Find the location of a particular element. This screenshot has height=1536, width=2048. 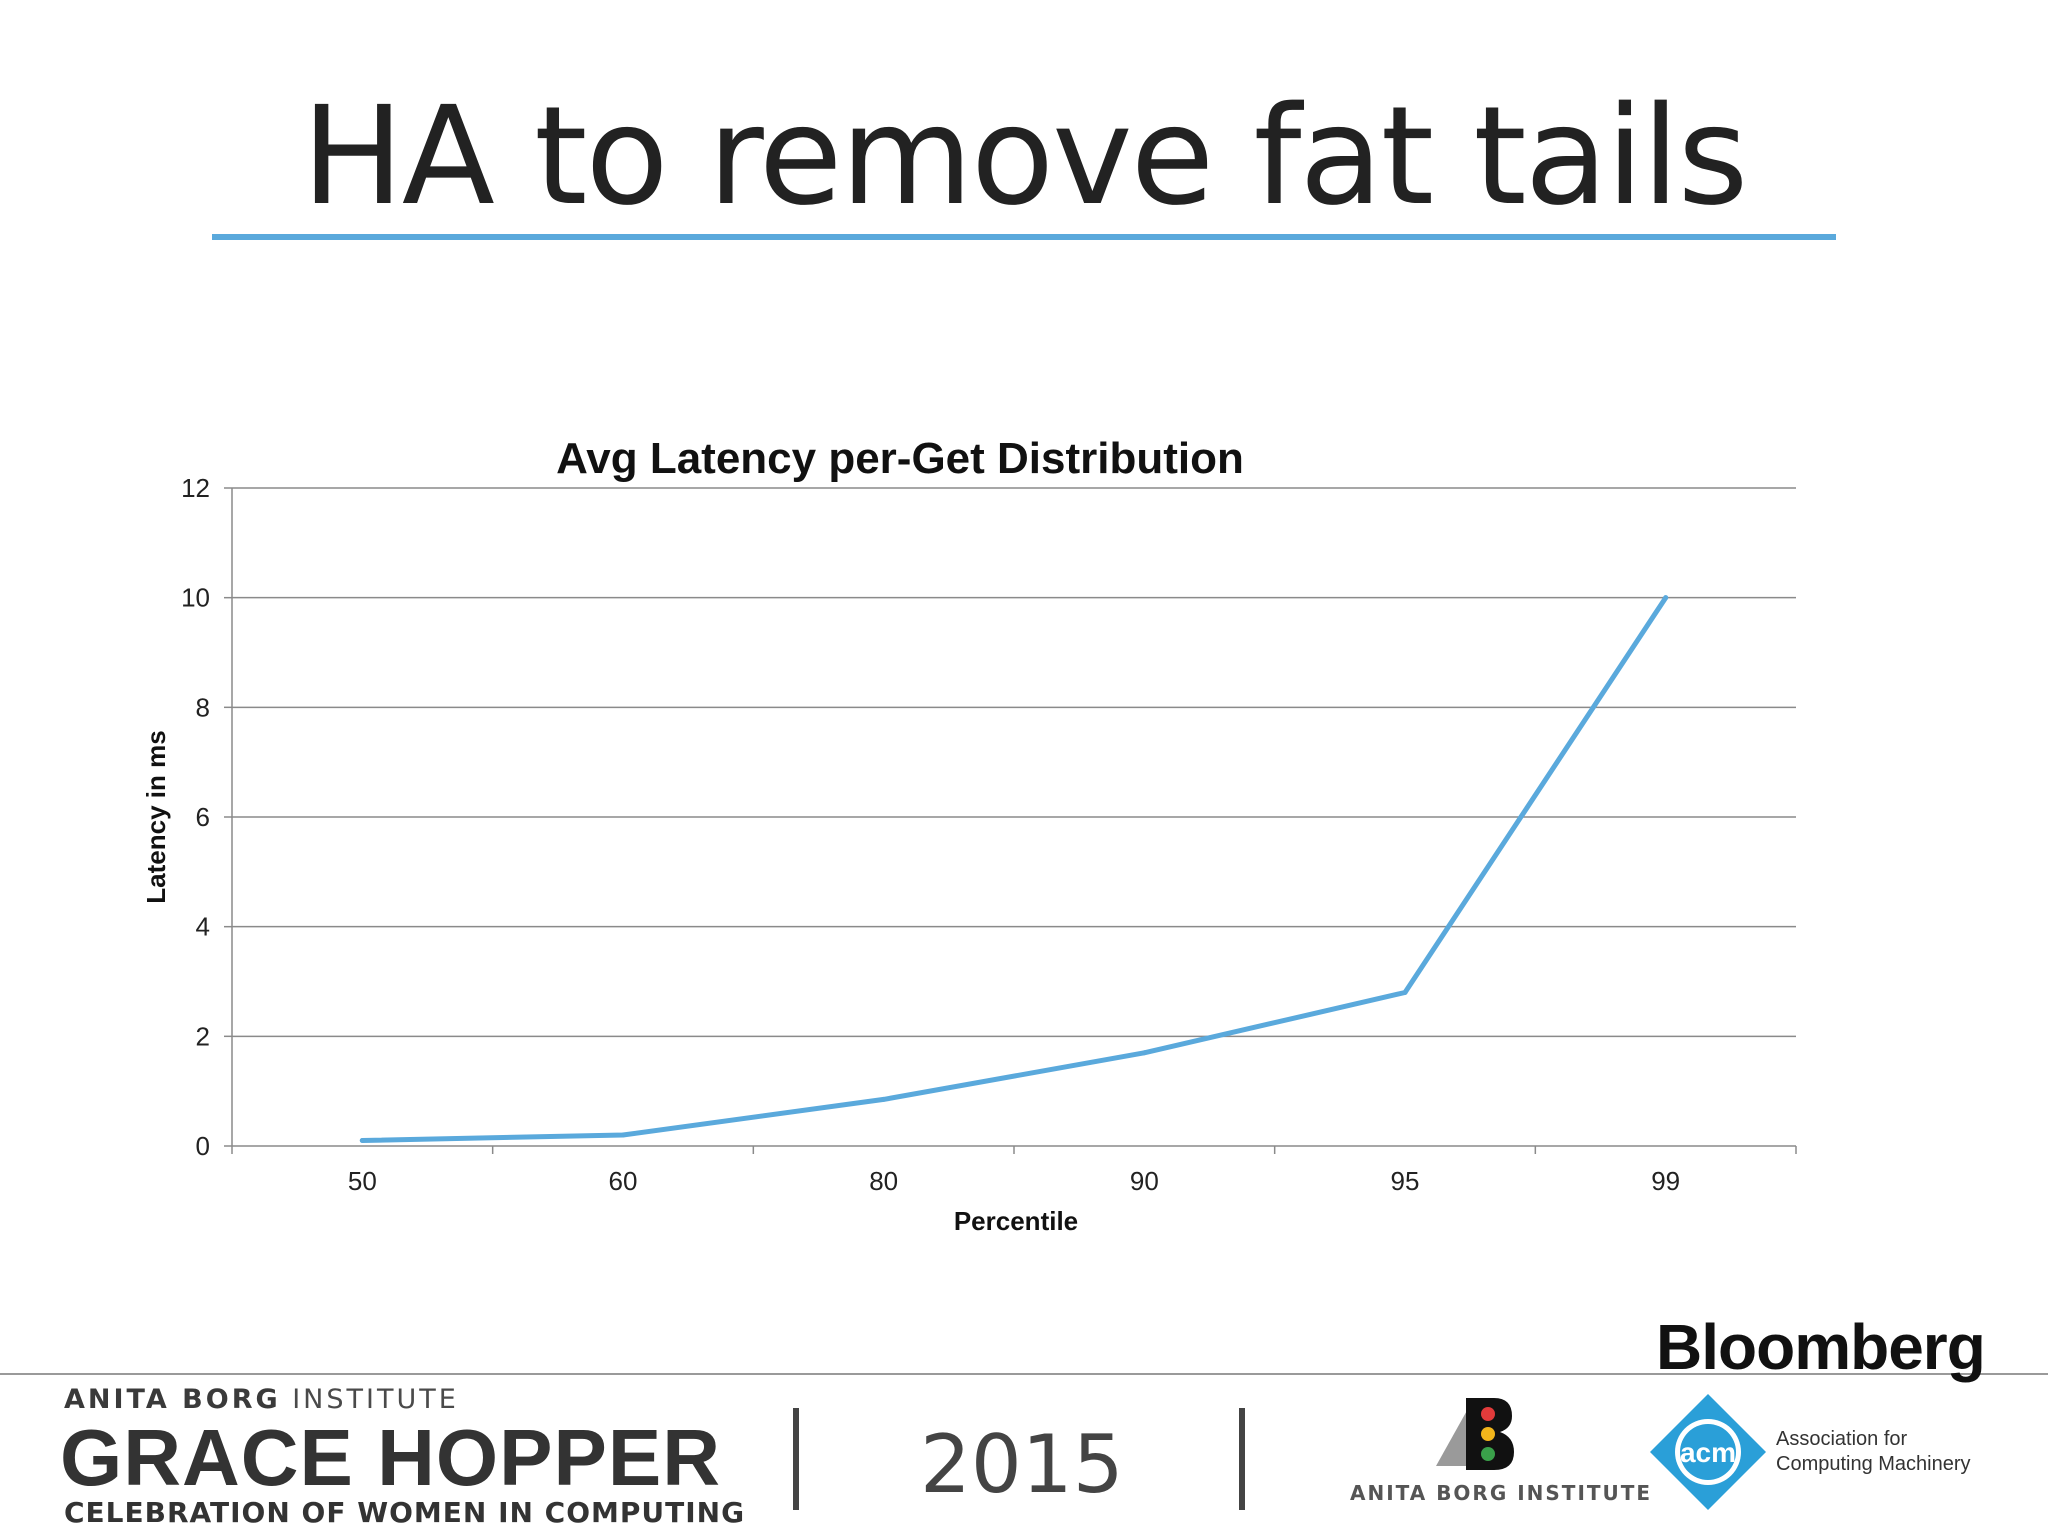

x-axis-title: Percentile is located at coordinates (1016, 1221).